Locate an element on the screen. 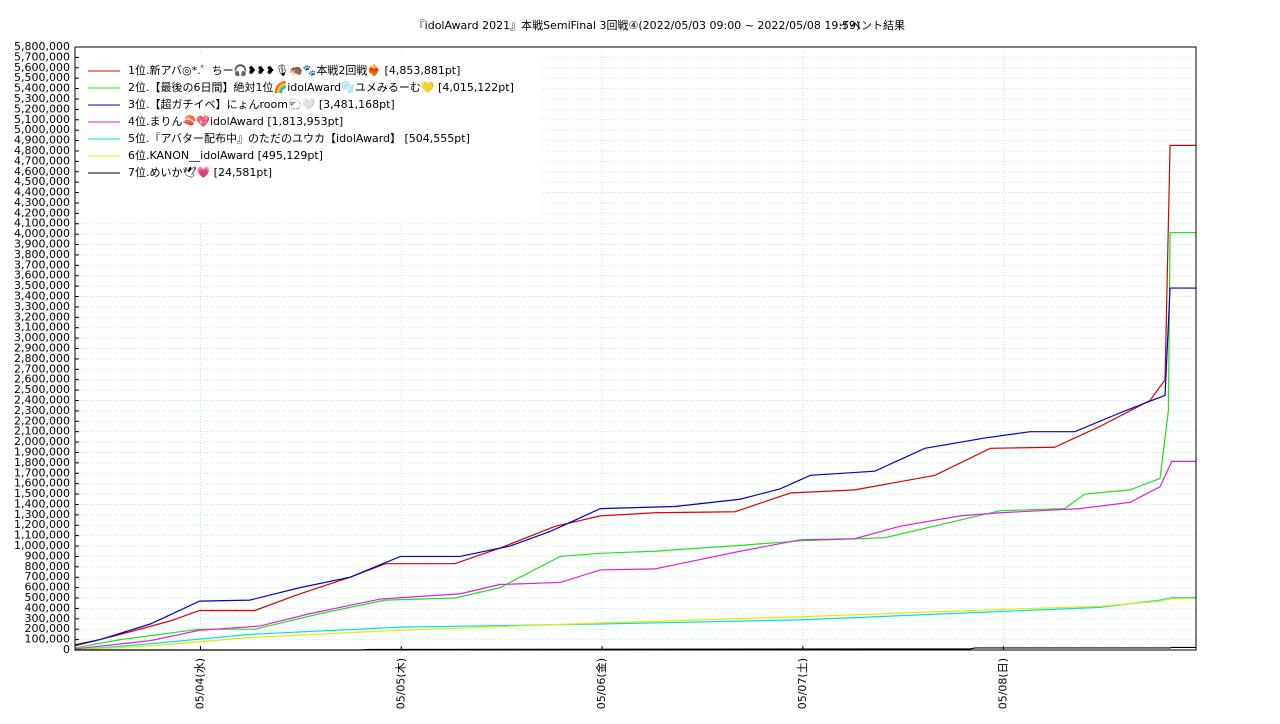 The width and height of the screenshot is (1280, 724). y-tick-label: 1,500,000 is located at coordinates (42, 493).